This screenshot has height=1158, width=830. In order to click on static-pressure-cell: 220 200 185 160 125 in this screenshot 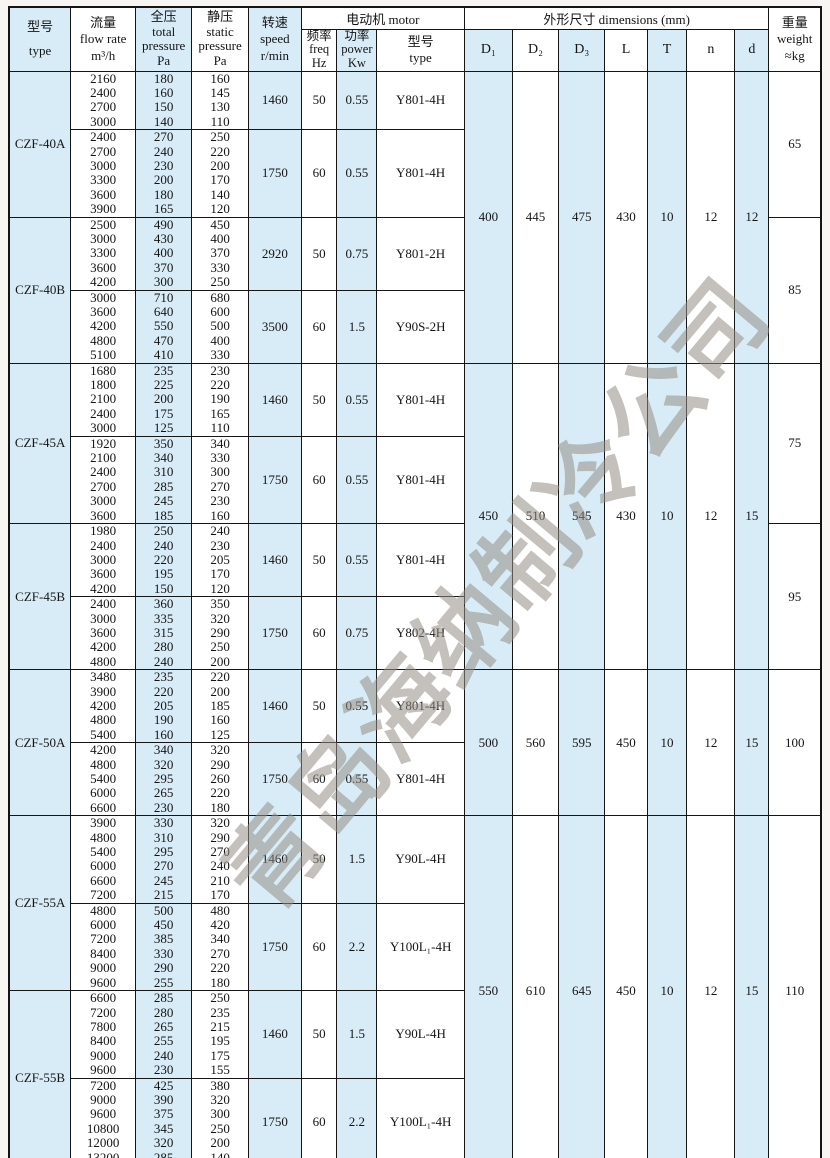, I will do `click(220, 706)`.